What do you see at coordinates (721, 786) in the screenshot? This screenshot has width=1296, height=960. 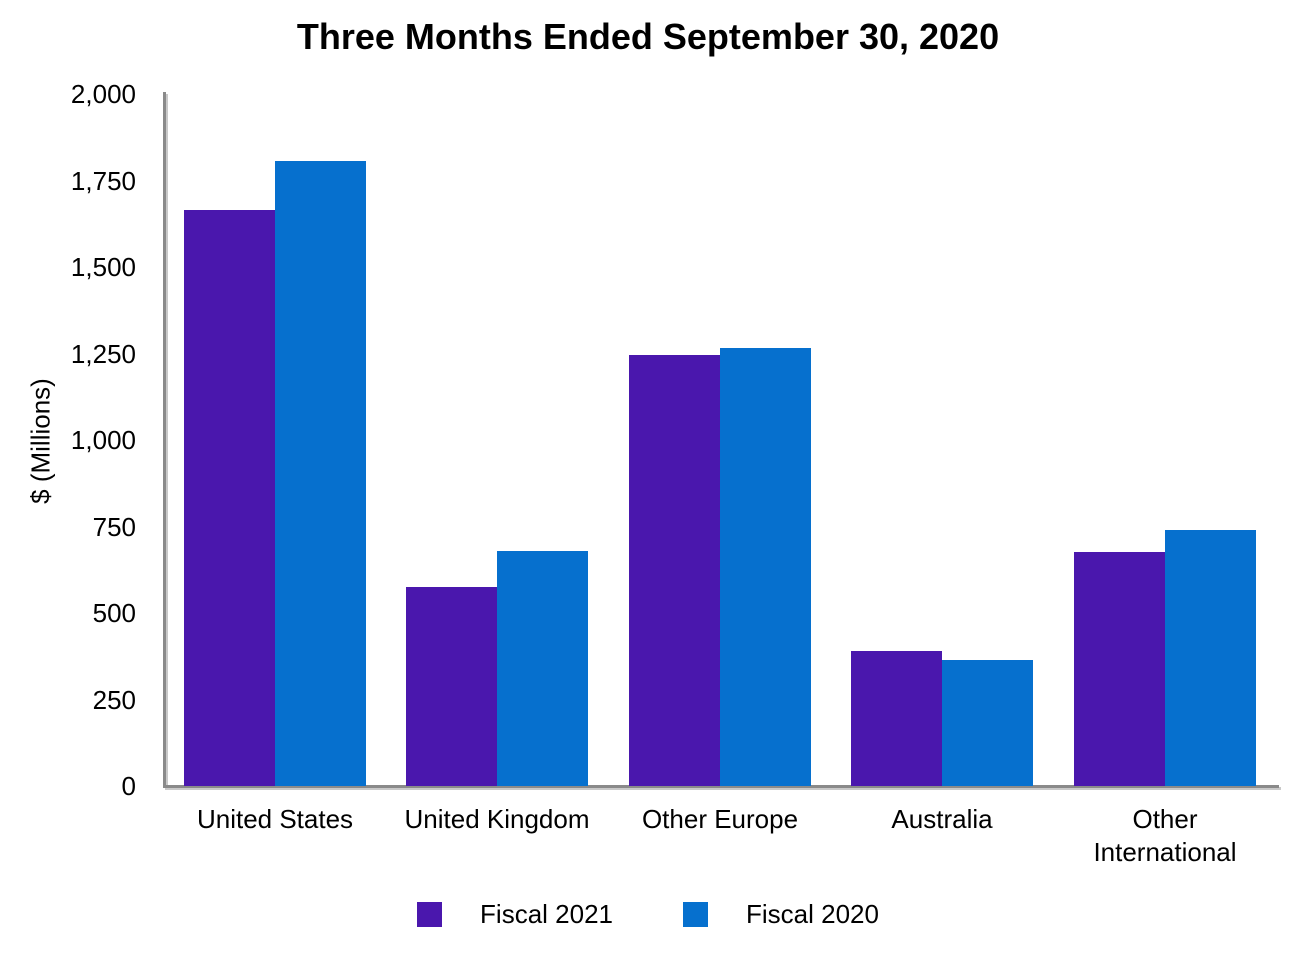 I see `x-axis-line` at bounding box center [721, 786].